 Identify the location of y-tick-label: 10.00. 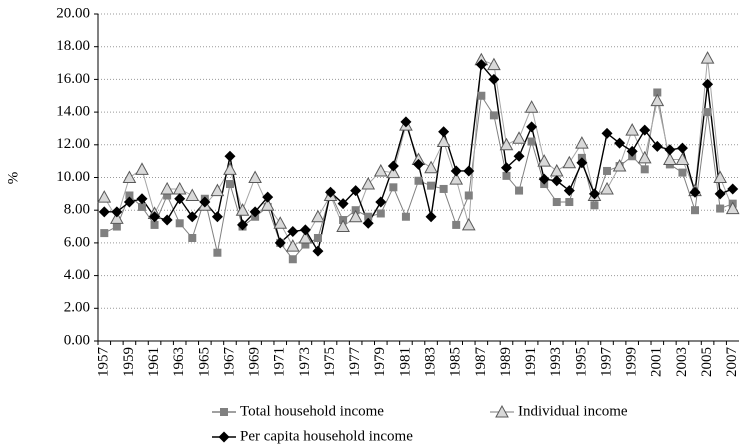
(73, 177).